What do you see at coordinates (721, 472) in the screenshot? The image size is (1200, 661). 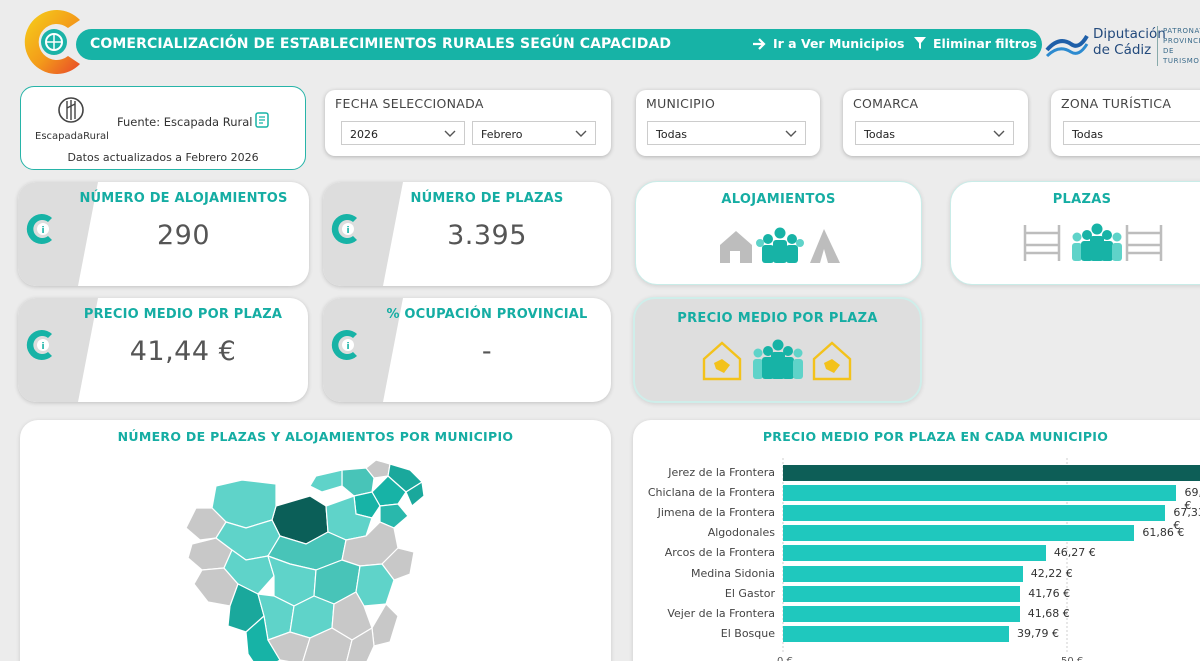 I see `bar-category-label: Jerez de la Frontera` at bounding box center [721, 472].